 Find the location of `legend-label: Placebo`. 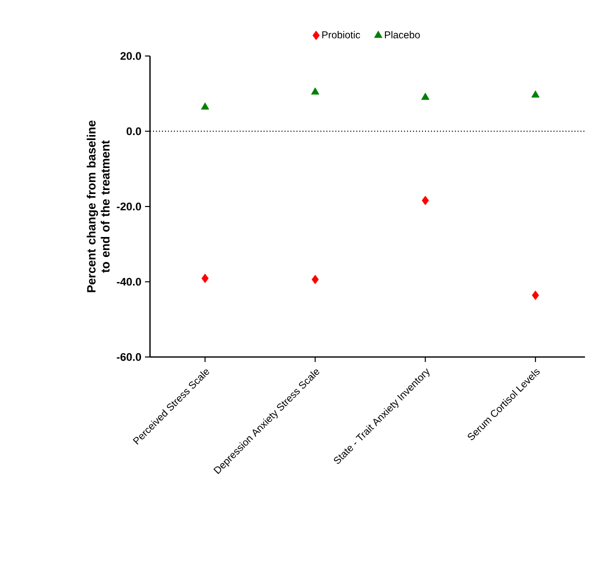

legend-label: Placebo is located at coordinates (402, 34).